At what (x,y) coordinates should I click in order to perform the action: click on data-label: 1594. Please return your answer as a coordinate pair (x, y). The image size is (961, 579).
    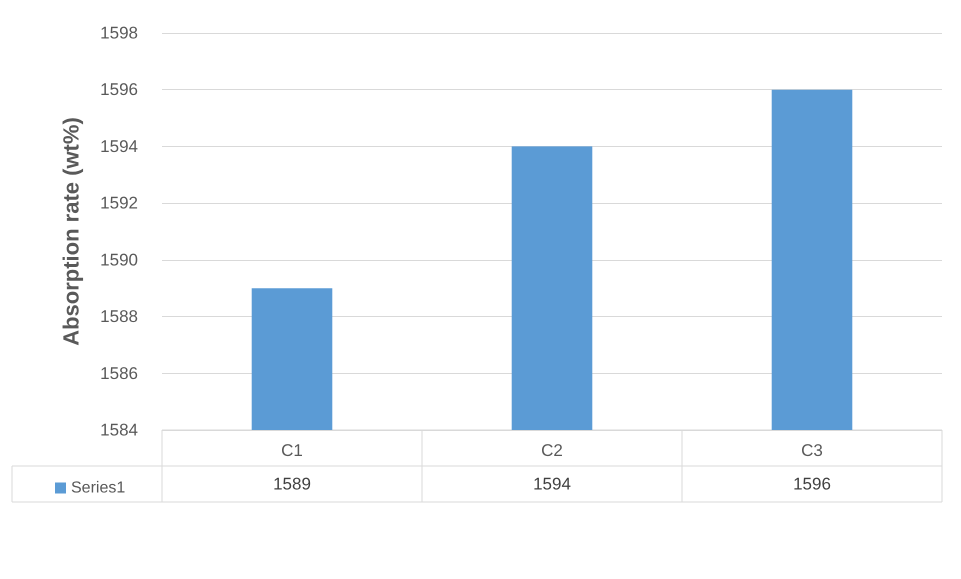
    Looking at the image, I should click on (552, 484).